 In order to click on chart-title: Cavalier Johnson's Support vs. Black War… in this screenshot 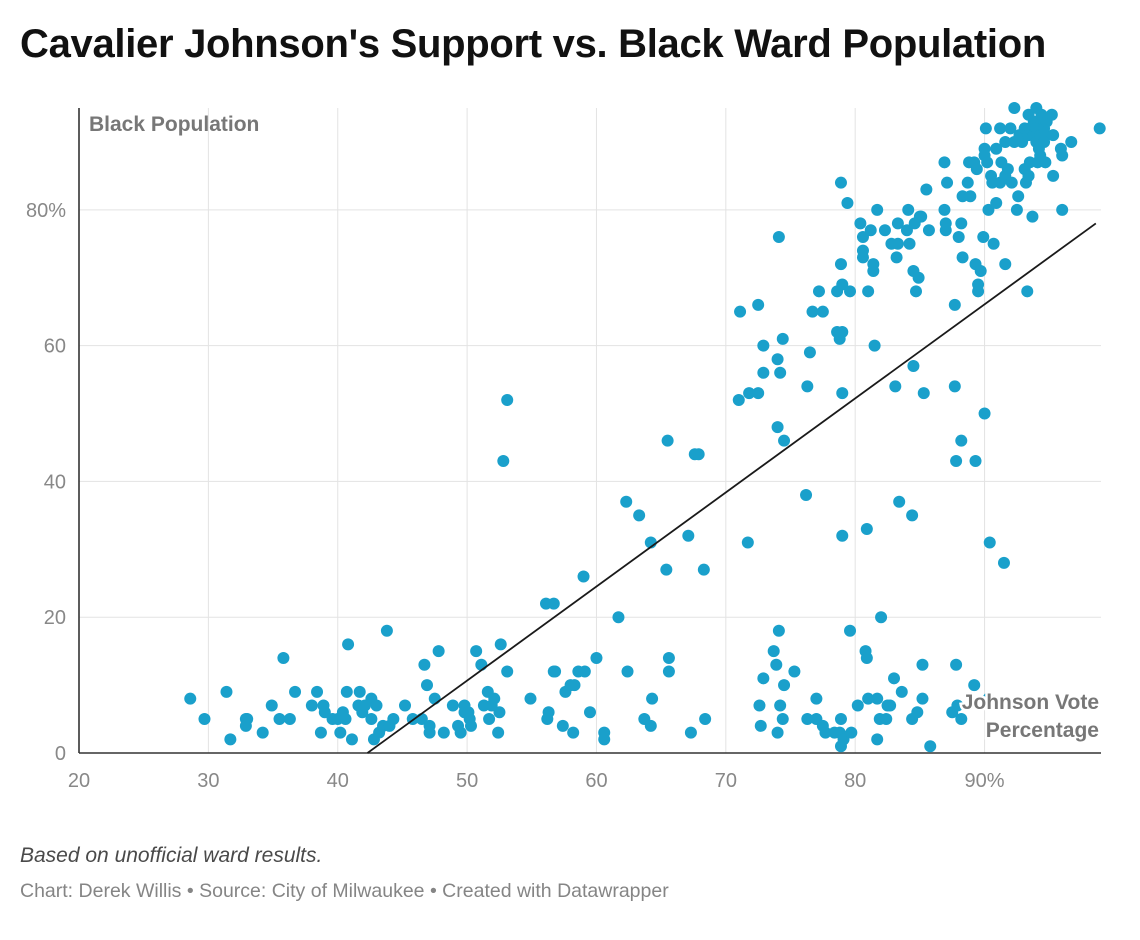, I will do `click(533, 44)`.